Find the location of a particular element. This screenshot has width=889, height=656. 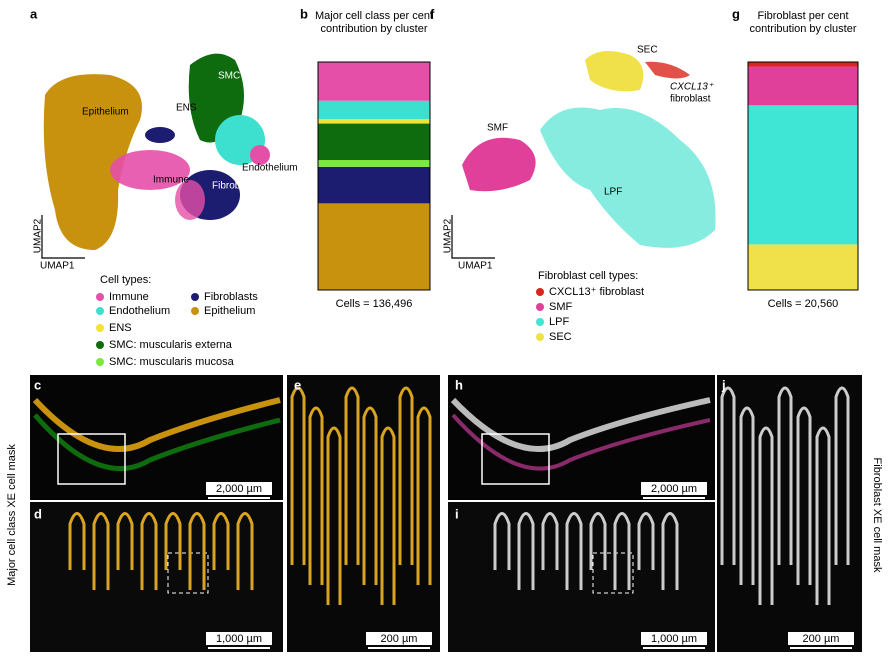

cluster-label: Epithelium is located at coordinates (105, 112).